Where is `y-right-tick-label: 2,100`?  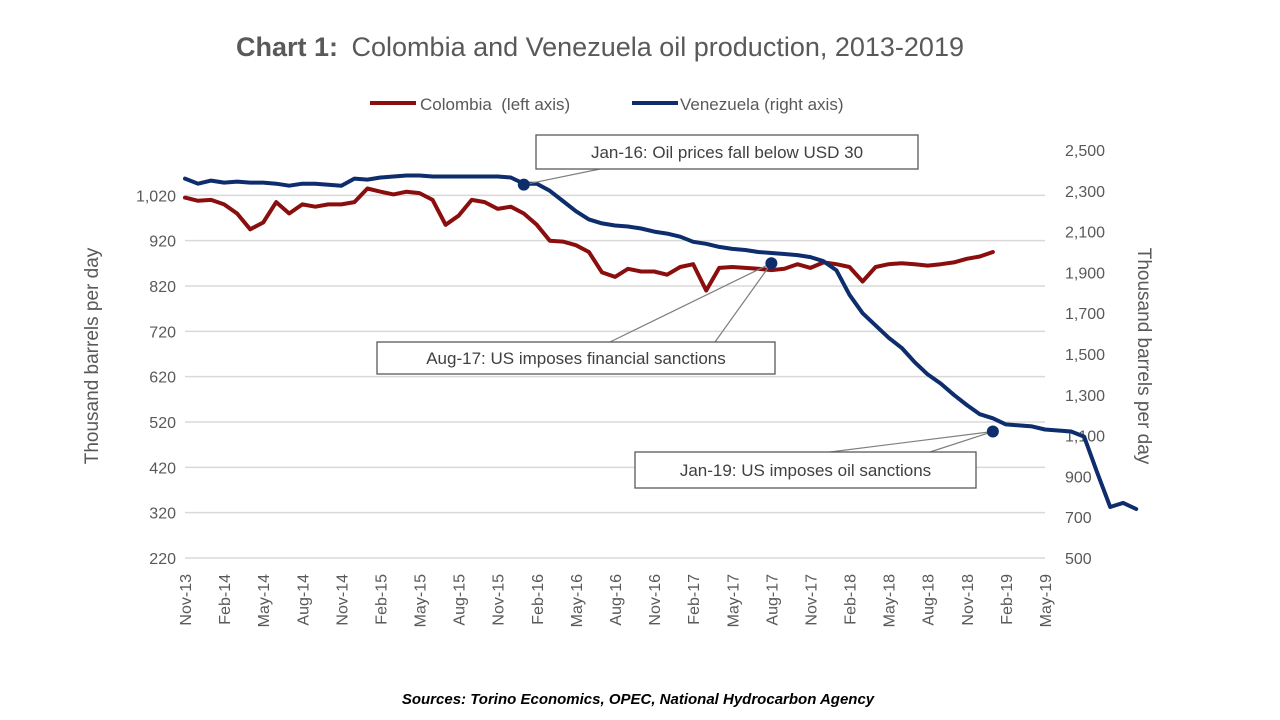 y-right-tick-label: 2,100 is located at coordinates (1085, 233).